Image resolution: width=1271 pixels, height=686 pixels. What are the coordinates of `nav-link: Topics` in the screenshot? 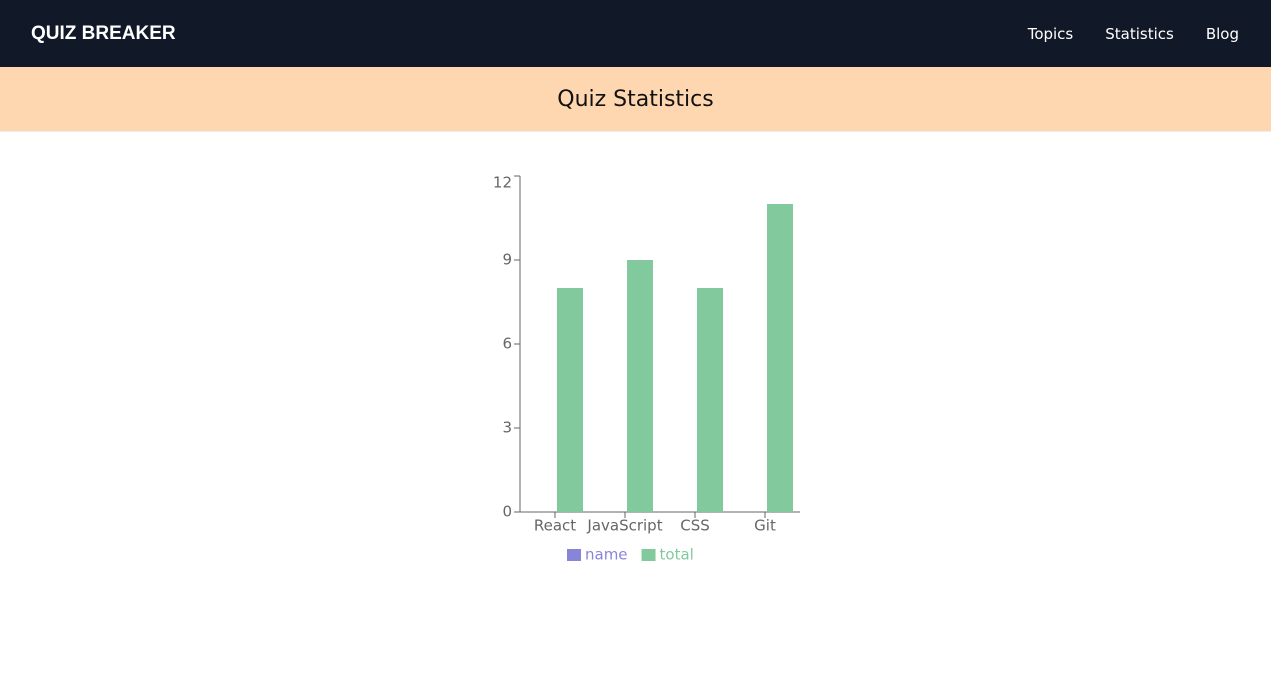 It's located at (1050, 33).